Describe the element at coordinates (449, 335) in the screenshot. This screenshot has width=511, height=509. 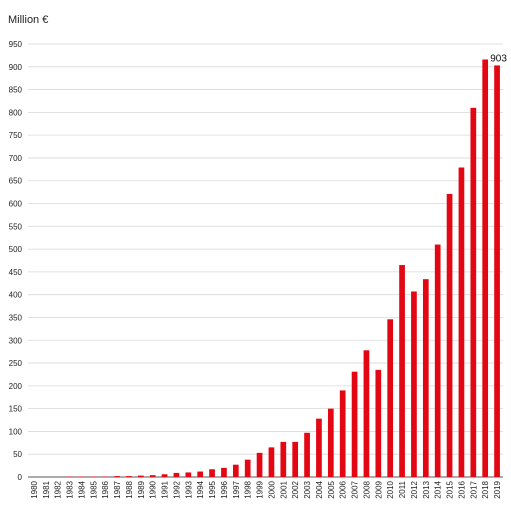
I see `bar-2015` at that location.